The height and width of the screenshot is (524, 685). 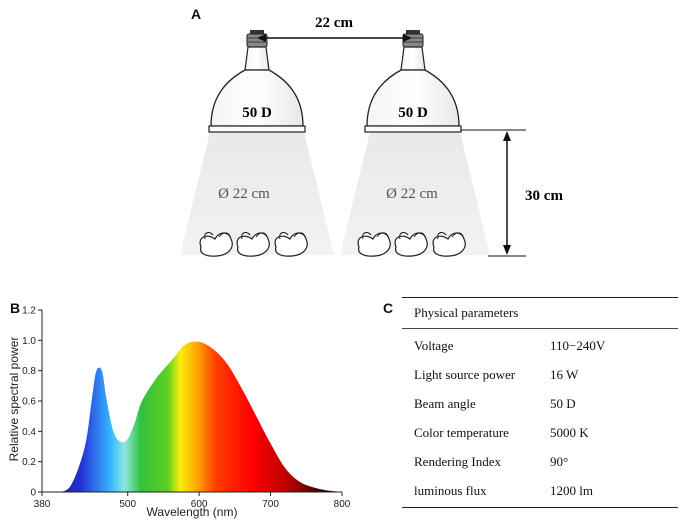 I want to click on spectrum-area, so click(x=199, y=416).